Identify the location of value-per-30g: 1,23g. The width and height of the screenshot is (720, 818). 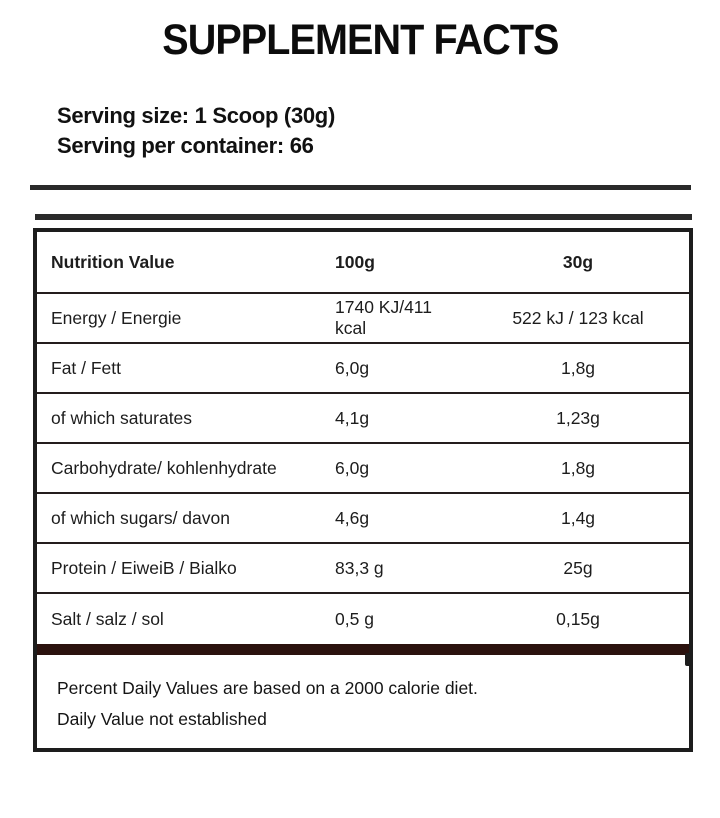
(578, 417).